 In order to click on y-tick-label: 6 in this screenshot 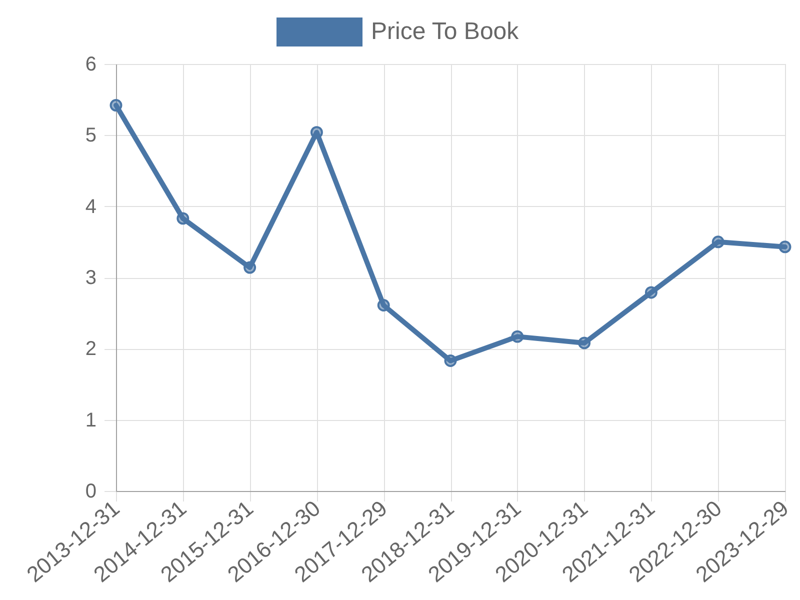, I will do `click(90, 65)`.